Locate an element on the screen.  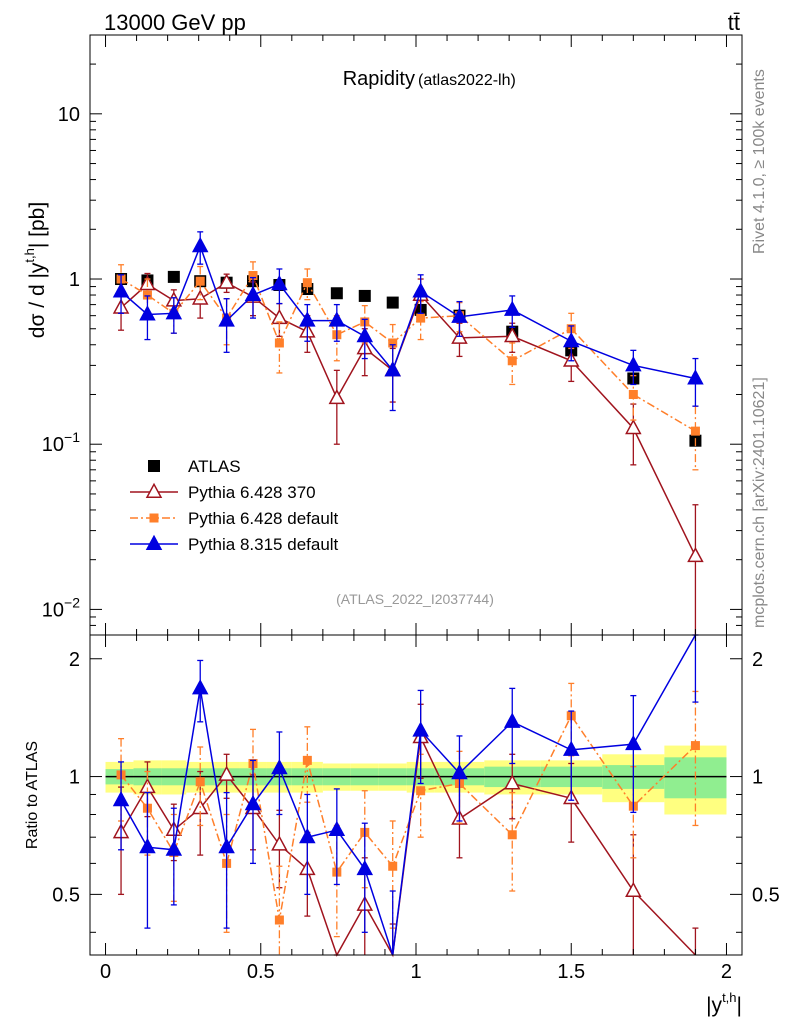
x-tick-label: 1.5 is located at coordinates (571, 972).